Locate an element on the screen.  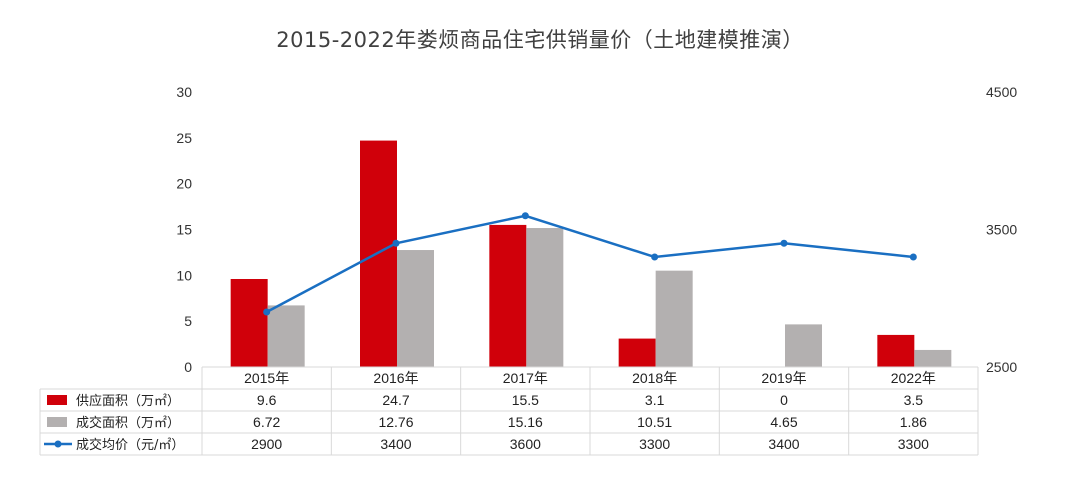
category-label: 2015年 is located at coordinates (266, 378).